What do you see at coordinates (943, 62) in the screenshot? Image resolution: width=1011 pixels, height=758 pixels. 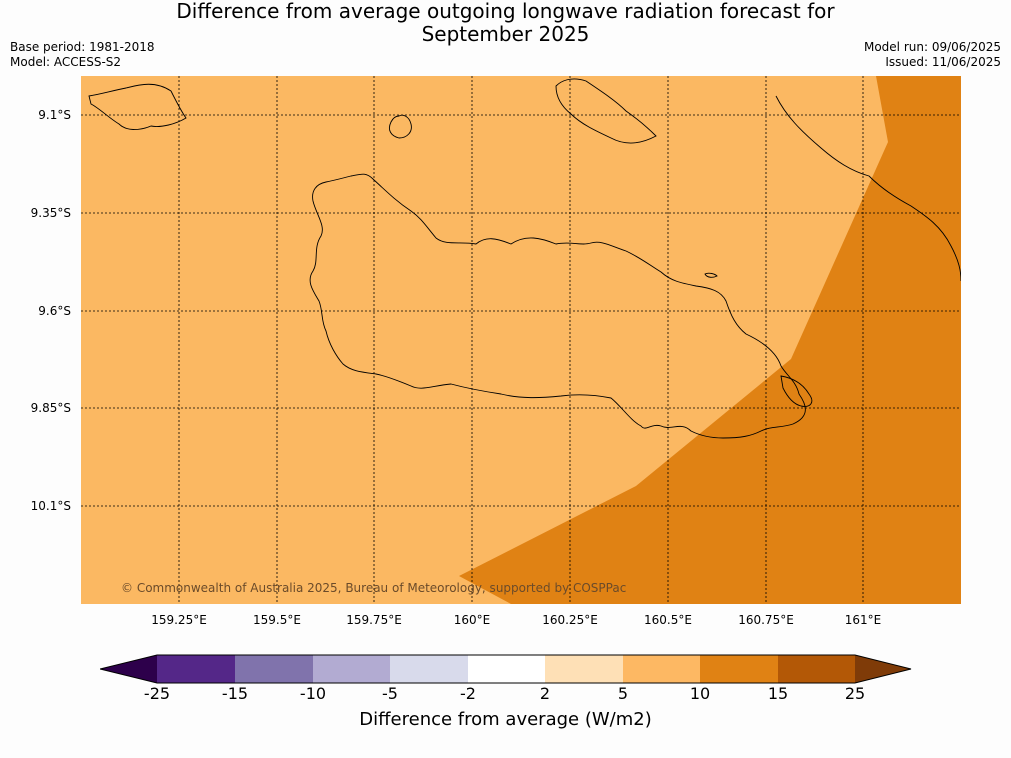 I see `issued-date: Issued: 11/06/2025` at bounding box center [943, 62].